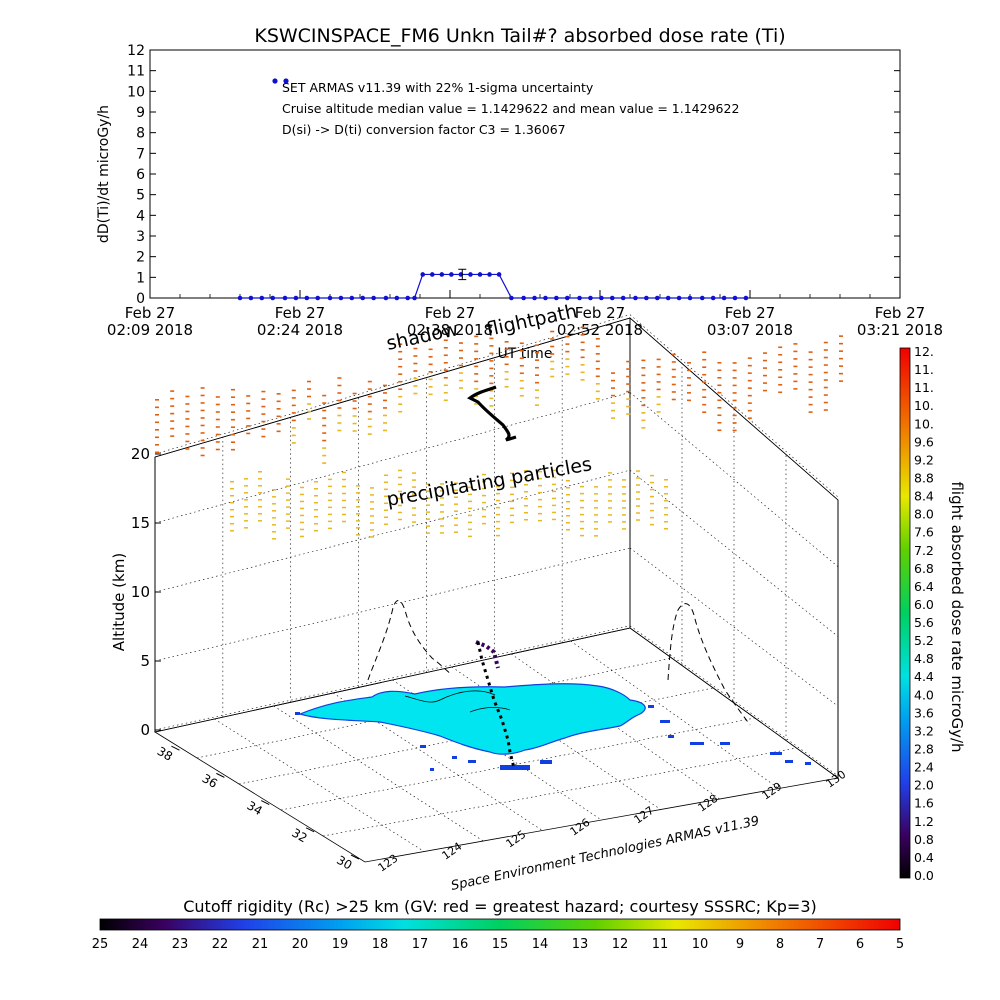 This screenshot has height=1000, width=1000. Describe the element at coordinates (924, 369) in the screenshot. I see `dose-colorbar-tick: 11.` at that location.